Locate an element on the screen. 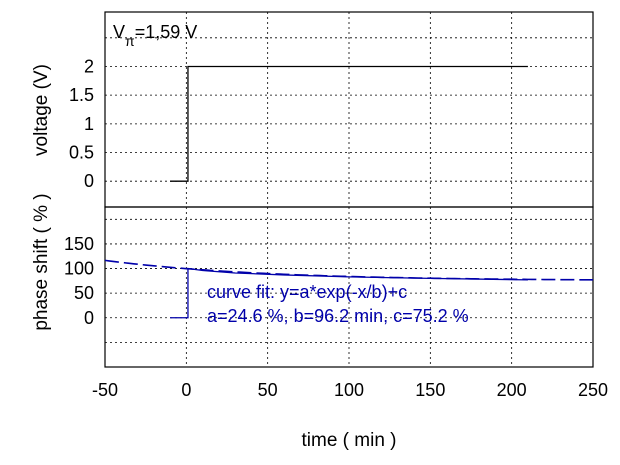  voltage-step-line is located at coordinates (349, 123).